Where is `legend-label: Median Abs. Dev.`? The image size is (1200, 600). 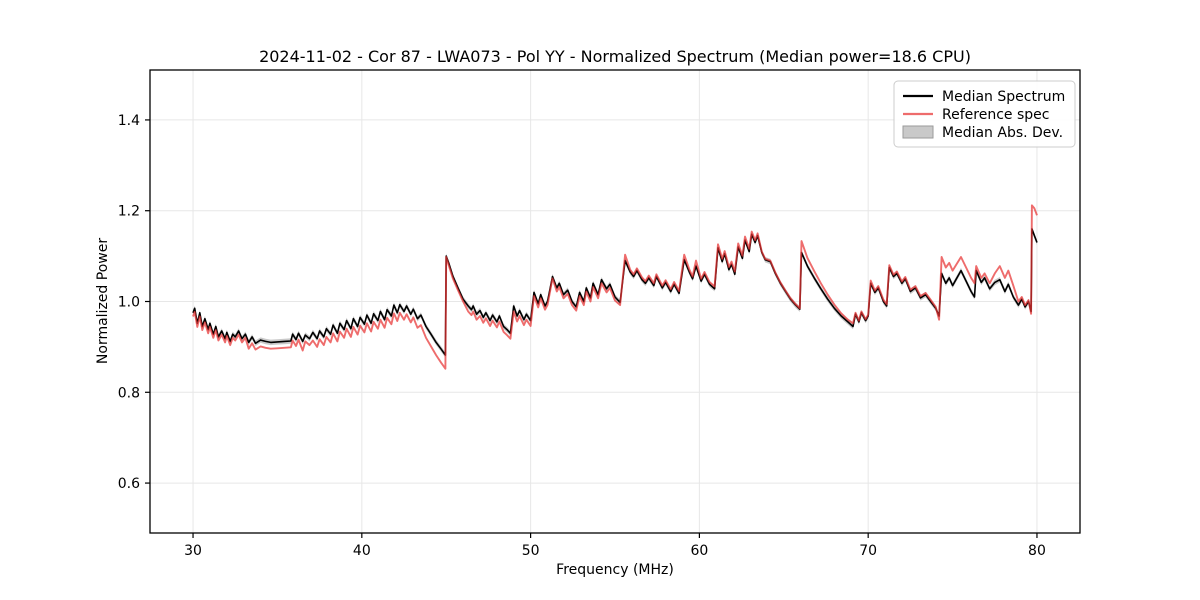
legend-label: Median Abs. Dev. is located at coordinates (1002, 133).